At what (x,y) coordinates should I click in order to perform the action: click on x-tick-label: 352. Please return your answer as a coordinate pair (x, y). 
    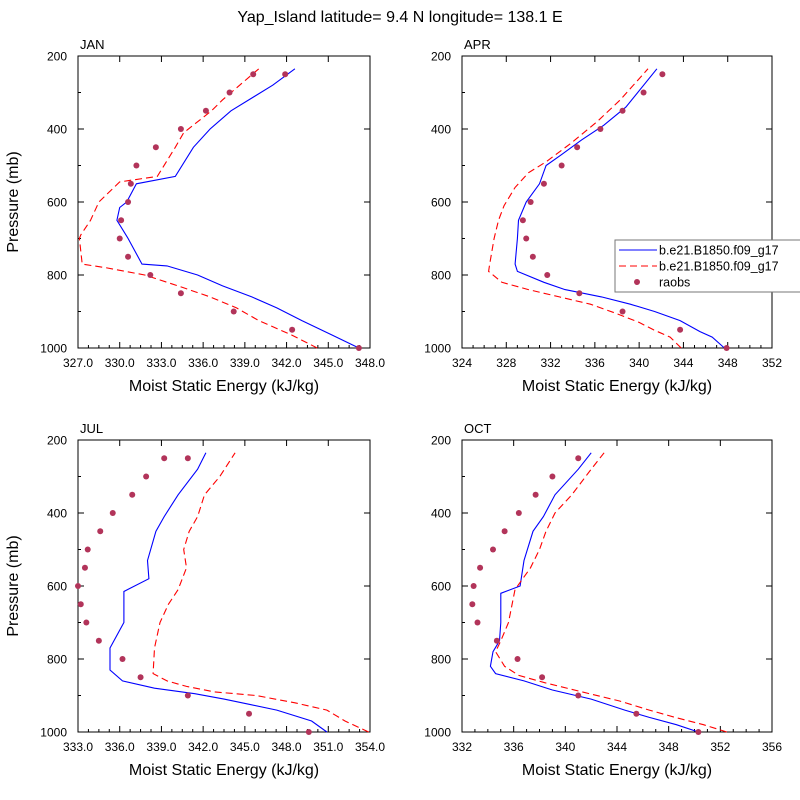
    Looking at the image, I should click on (772, 363).